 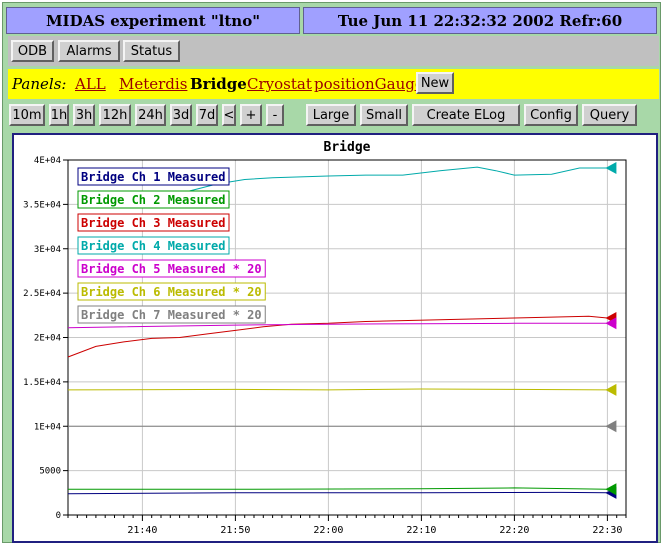 I want to click on legend-label-ch5: Bridge Ch 5 Measured * 20, so click(x=171, y=269).